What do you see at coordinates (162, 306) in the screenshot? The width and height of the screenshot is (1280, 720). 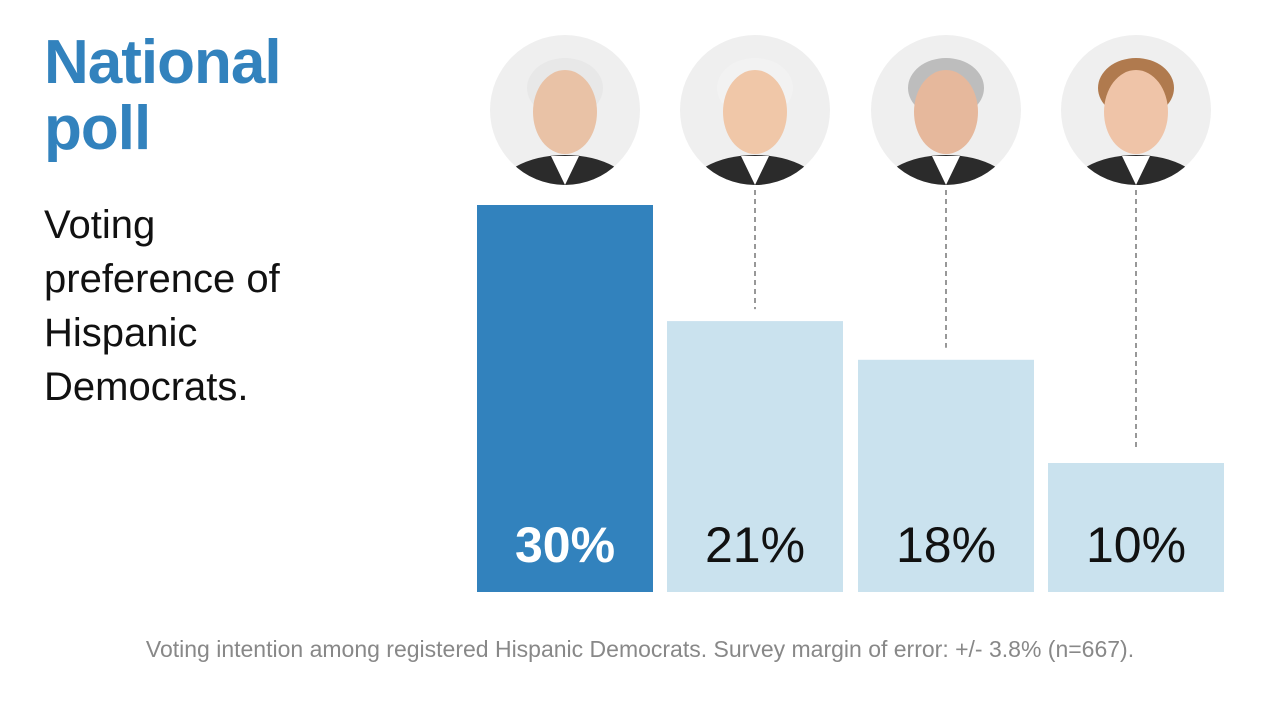 I see `page-subtitle: Voting preference of Hispanic Democrats.` at bounding box center [162, 306].